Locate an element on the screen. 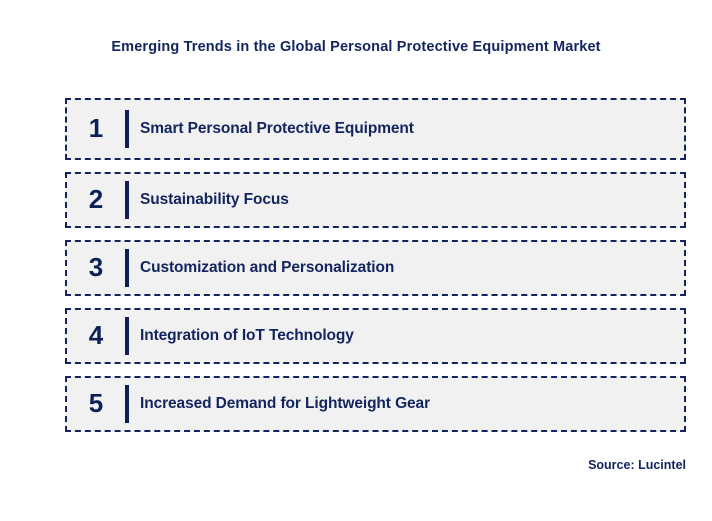  trend-label: Customization and Personalization is located at coordinates (267, 267).